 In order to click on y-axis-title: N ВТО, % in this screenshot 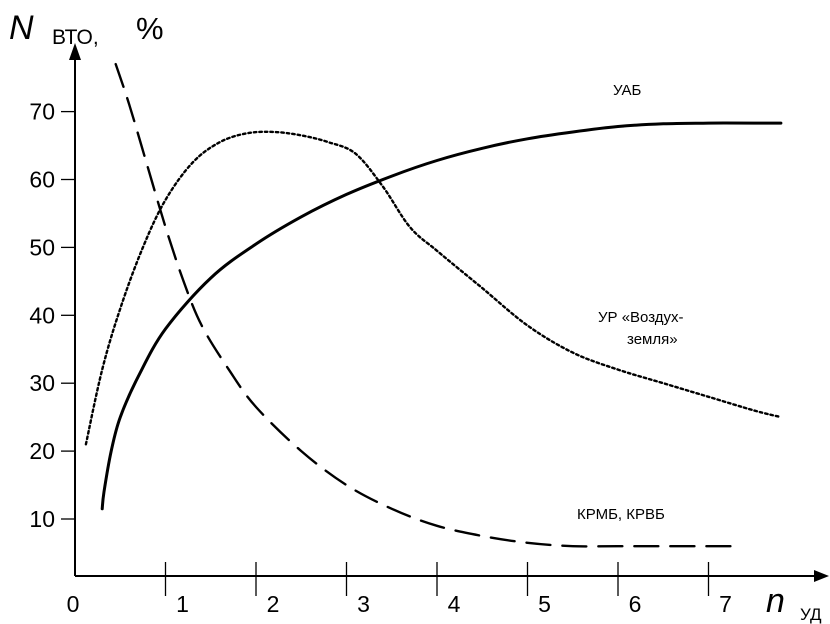, I will do `click(86, 29)`.